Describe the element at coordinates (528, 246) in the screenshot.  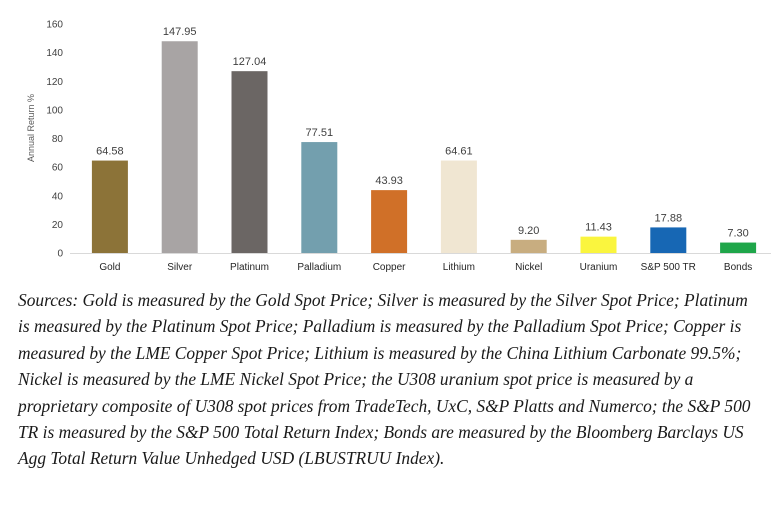
I see `bar-nickel` at that location.